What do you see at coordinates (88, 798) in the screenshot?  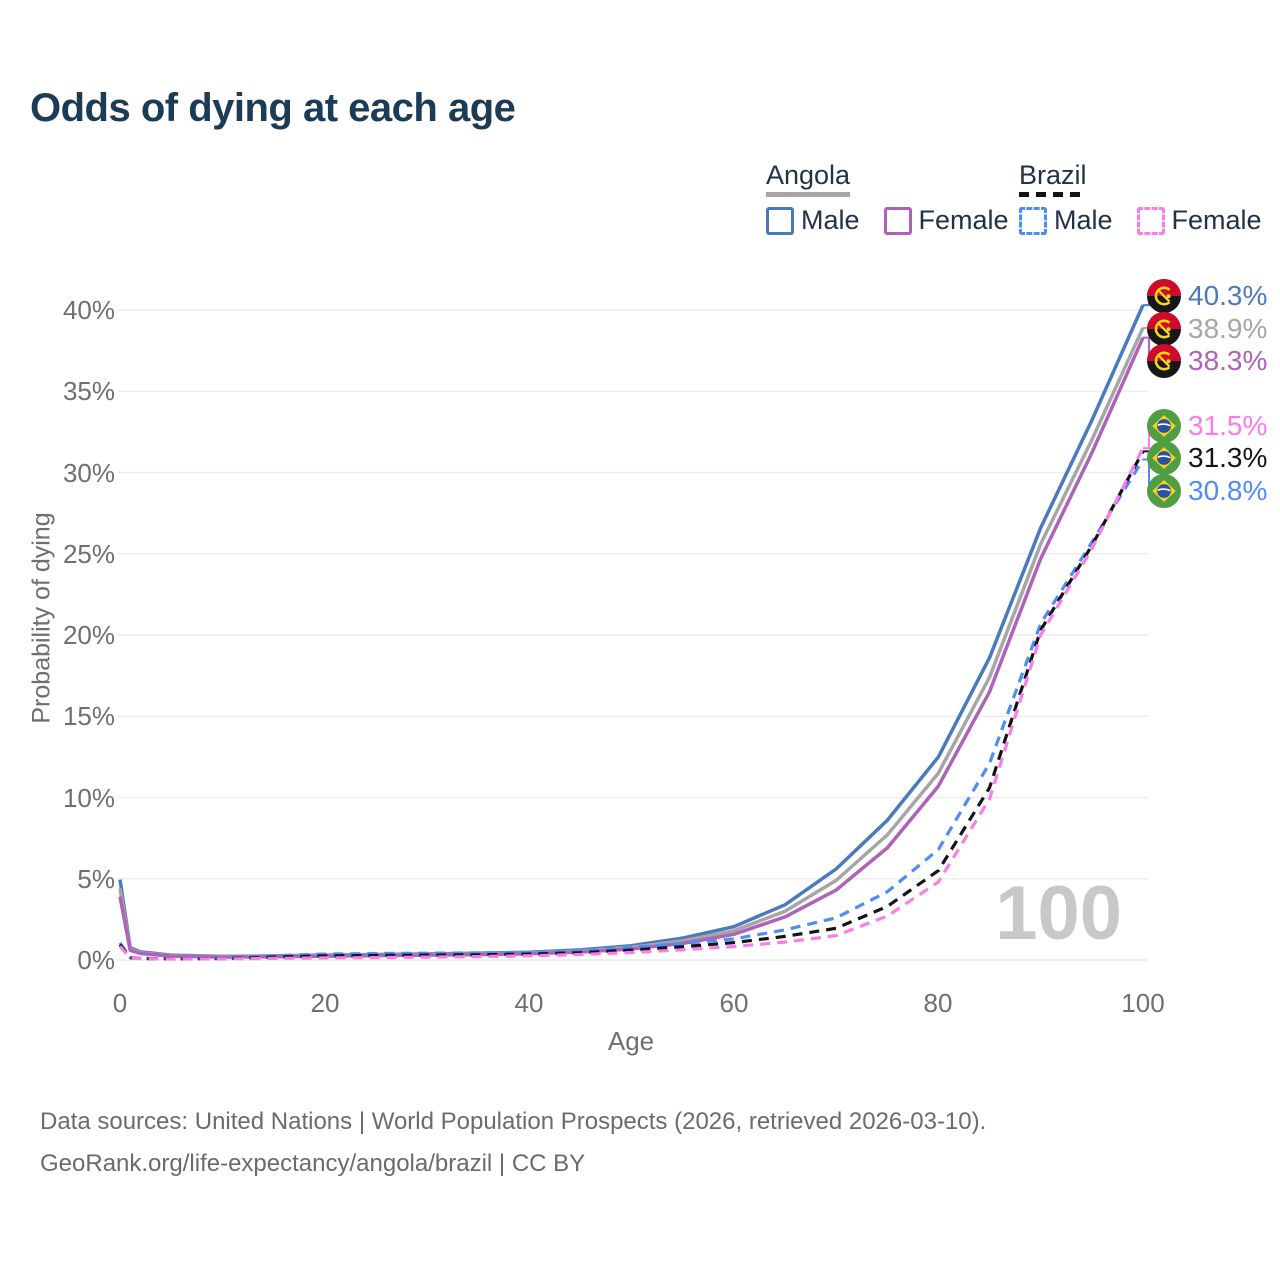 I see `y-tick-label: 10%` at bounding box center [88, 798].